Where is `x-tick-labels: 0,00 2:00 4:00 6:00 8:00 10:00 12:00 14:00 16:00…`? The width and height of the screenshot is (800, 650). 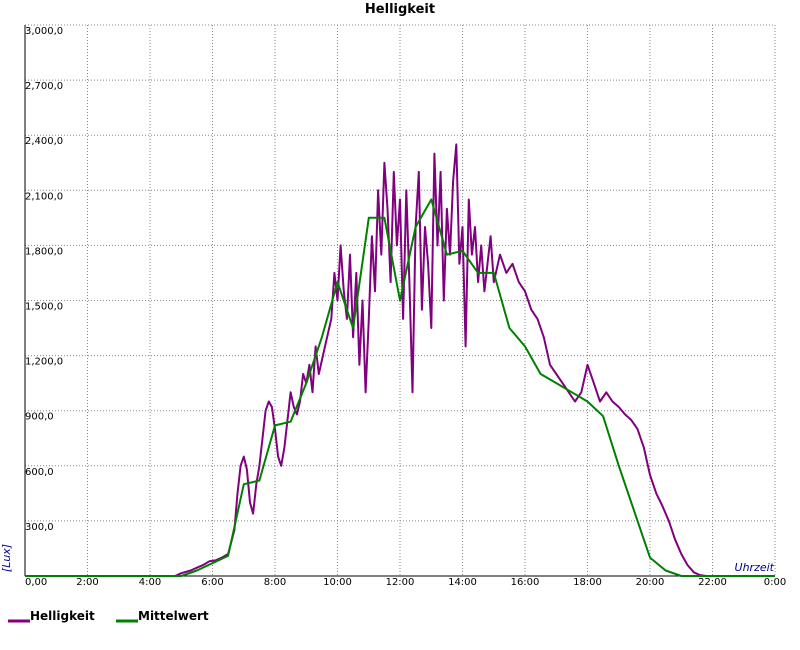
x-tick-labels: 0,00 2:00 4:00 6:00 8:00 10:00 12:00 14:00 16:00… is located at coordinates (405, 582).